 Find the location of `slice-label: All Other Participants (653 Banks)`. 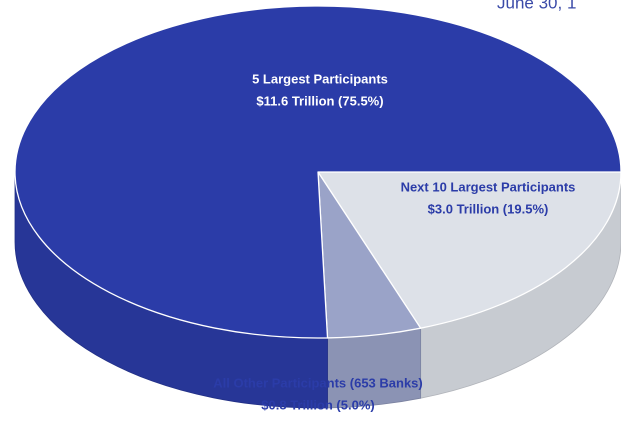

slice-label: All Other Participants (653 Banks) is located at coordinates (318, 382).